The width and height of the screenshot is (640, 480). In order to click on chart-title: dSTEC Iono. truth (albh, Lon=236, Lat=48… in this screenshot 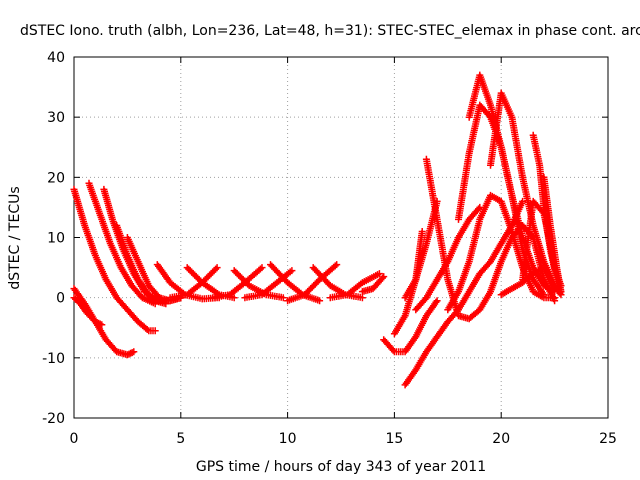, I will do `click(330, 31)`.